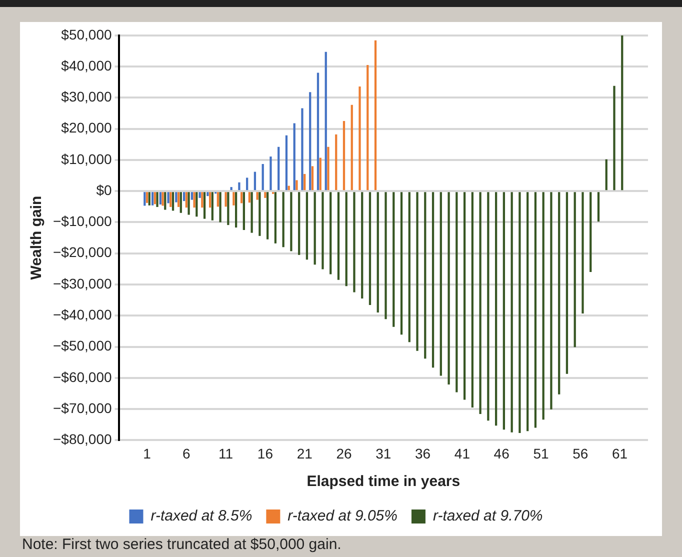 This screenshot has width=682, height=557. Describe the element at coordinates (384, 453) in the screenshot. I see `x-tick-label: 31` at that location.